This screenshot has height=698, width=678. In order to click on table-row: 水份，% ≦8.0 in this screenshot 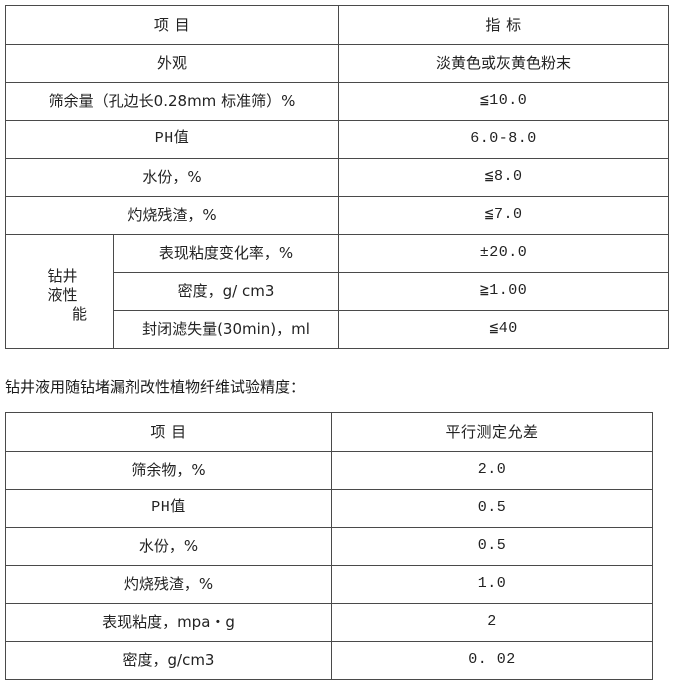, I will do `click(337, 177)`.